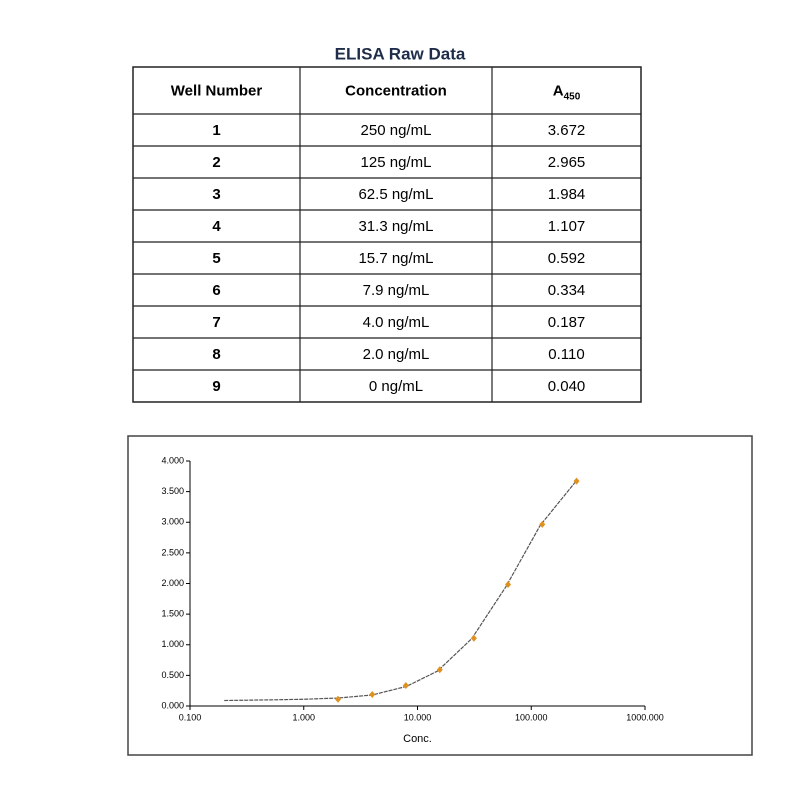  I want to click on header-subscript: 450, so click(572, 96).